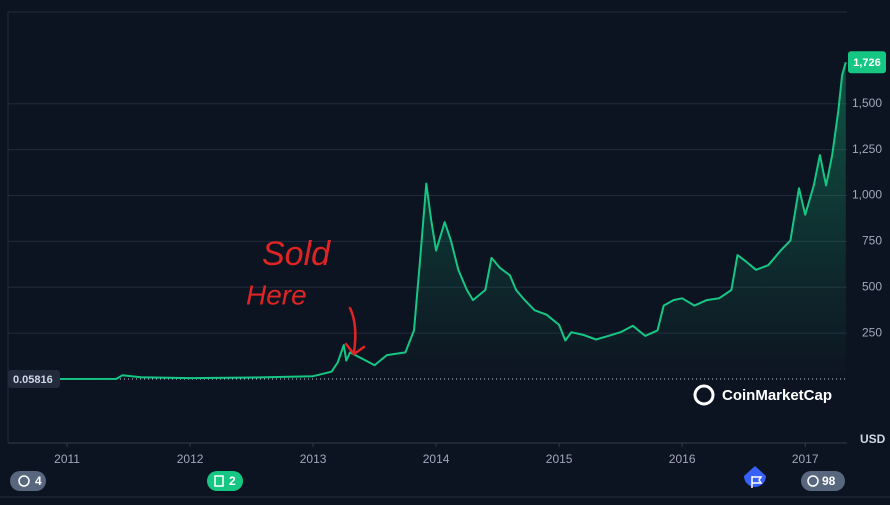 The width and height of the screenshot is (890, 505). What do you see at coordinates (559, 459) in the screenshot?
I see `x-tick-label: 2015` at bounding box center [559, 459].